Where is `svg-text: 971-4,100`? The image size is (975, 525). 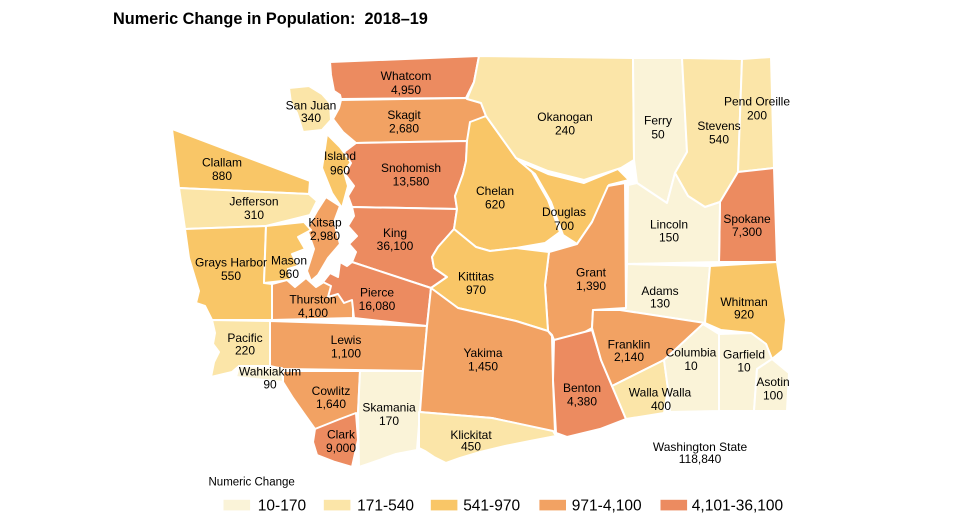
svg-text: 971-4,100 is located at coordinates (607, 506).